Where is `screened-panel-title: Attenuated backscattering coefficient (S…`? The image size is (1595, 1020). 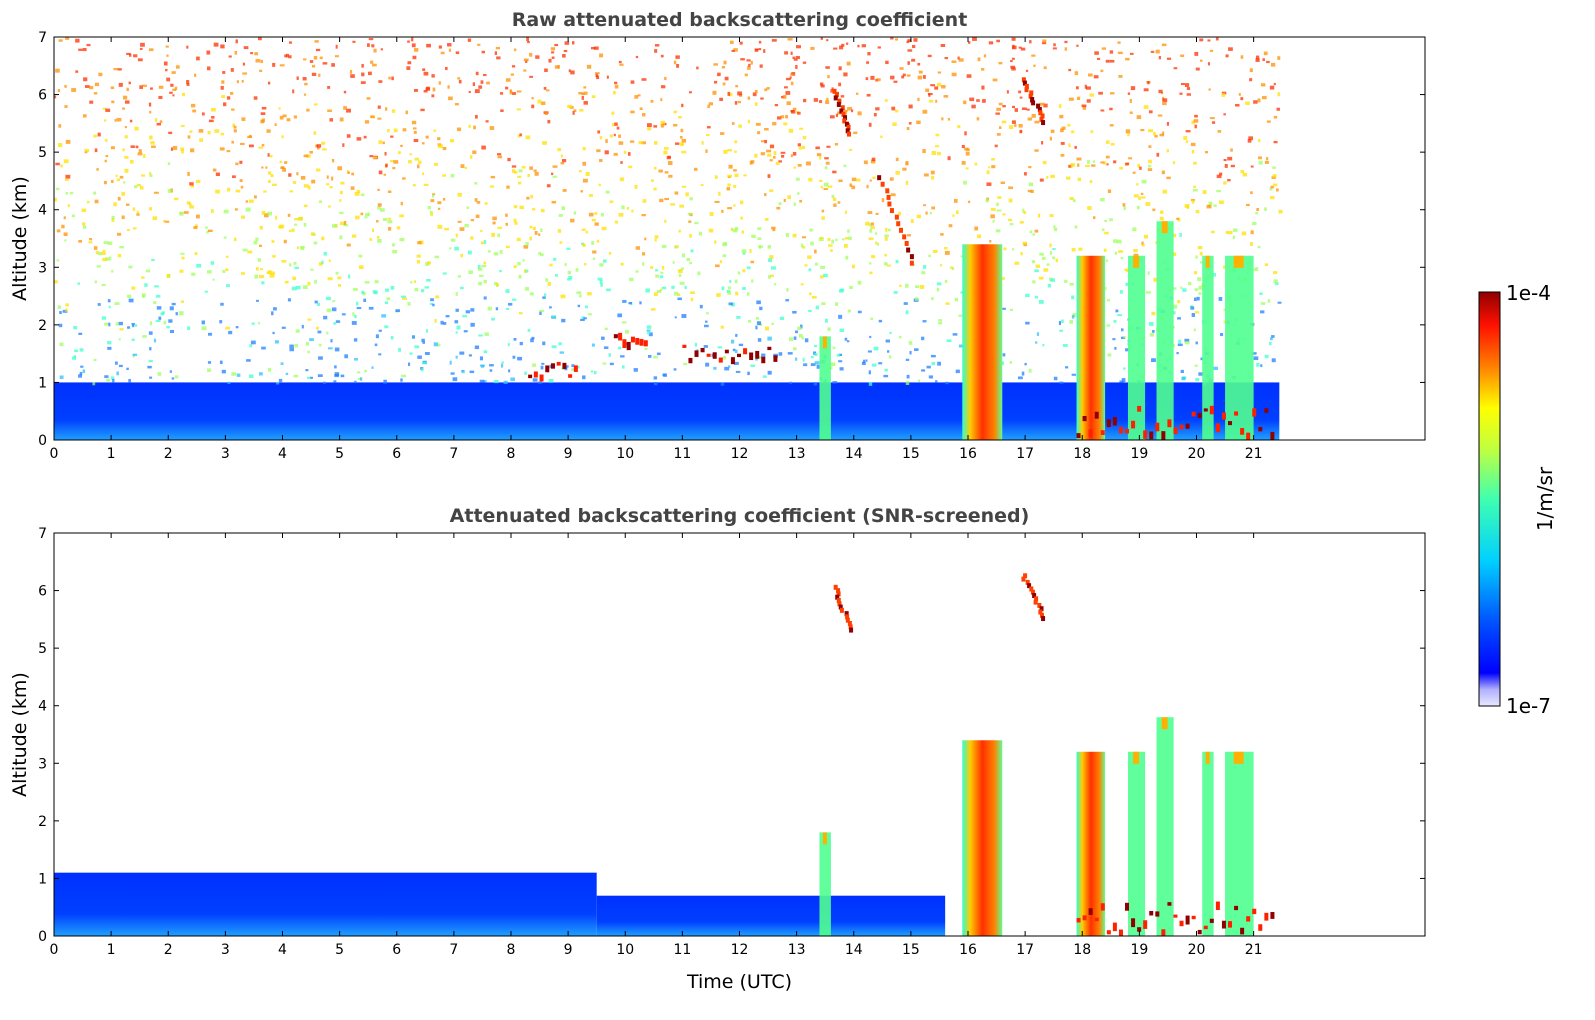
screened-panel-title: Attenuated backscattering coefficient (S… is located at coordinates (740, 516).